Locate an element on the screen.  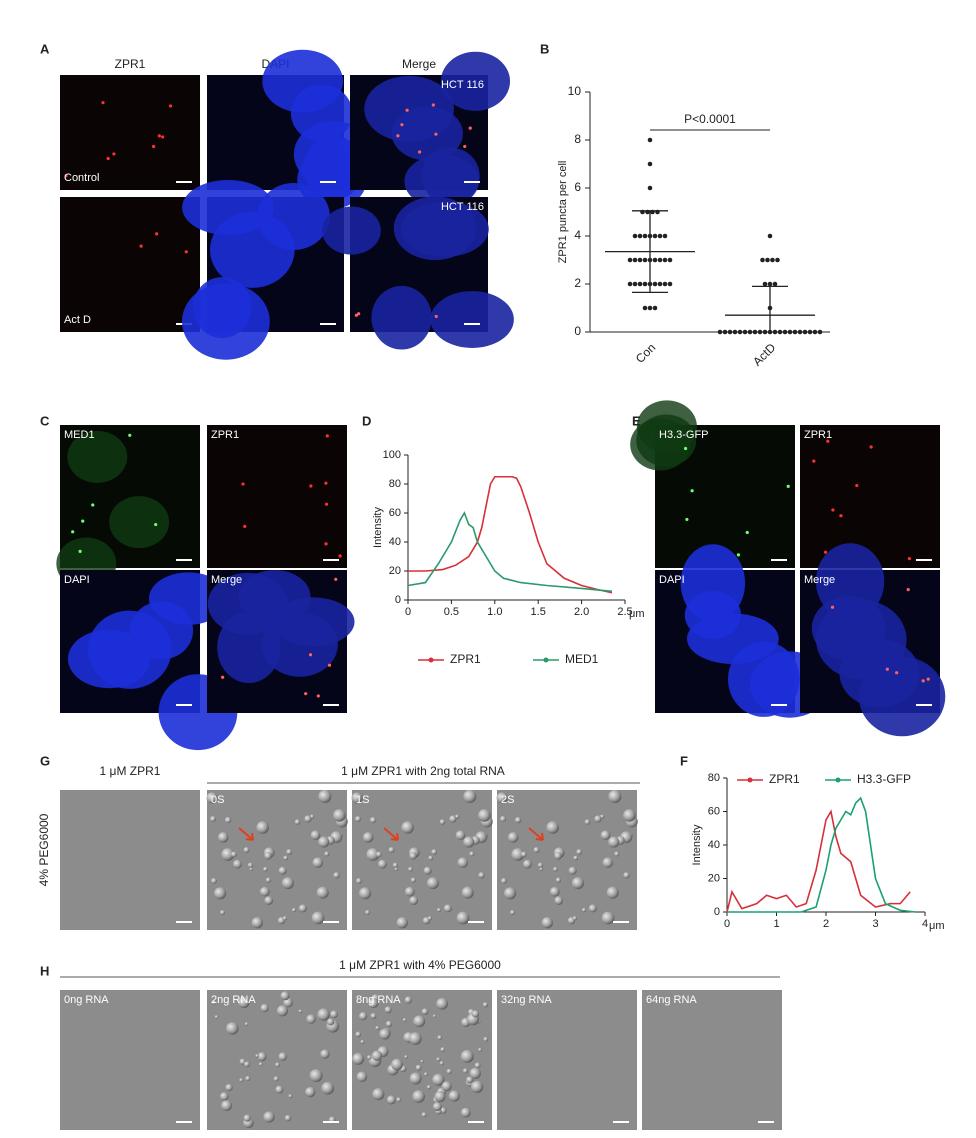
image-label: 2ng RNA is located at coordinates (233, 1000).